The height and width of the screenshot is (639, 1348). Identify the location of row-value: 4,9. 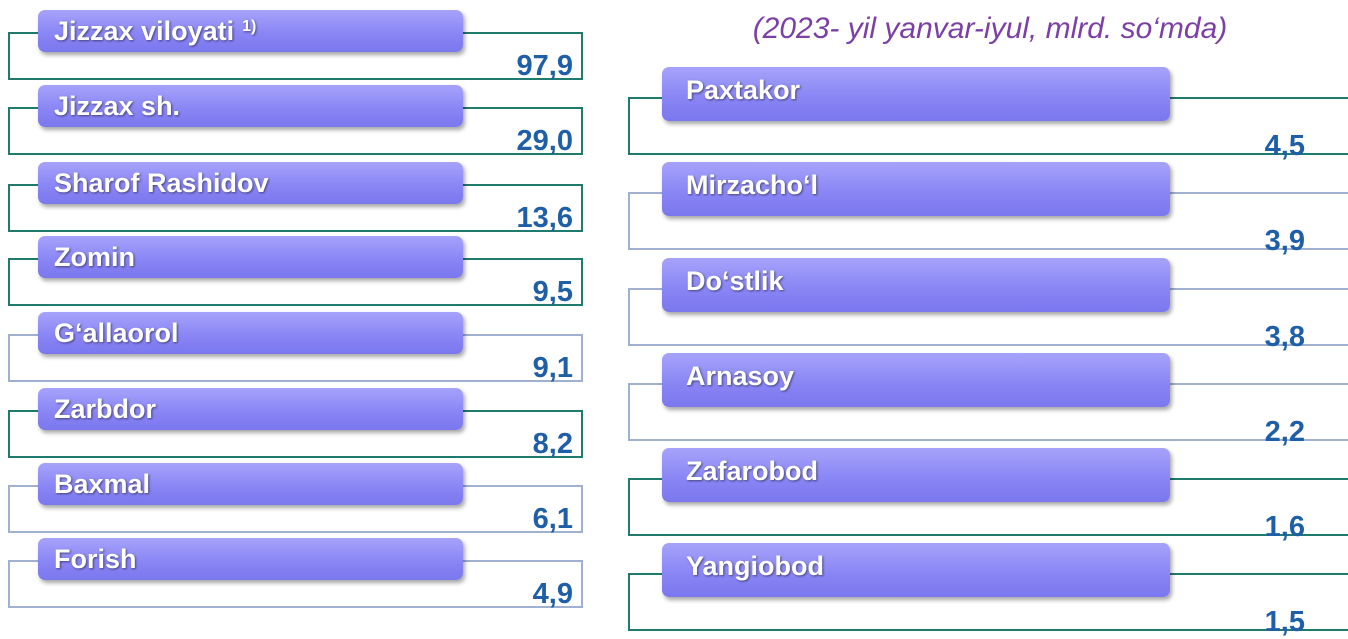
(552, 594).